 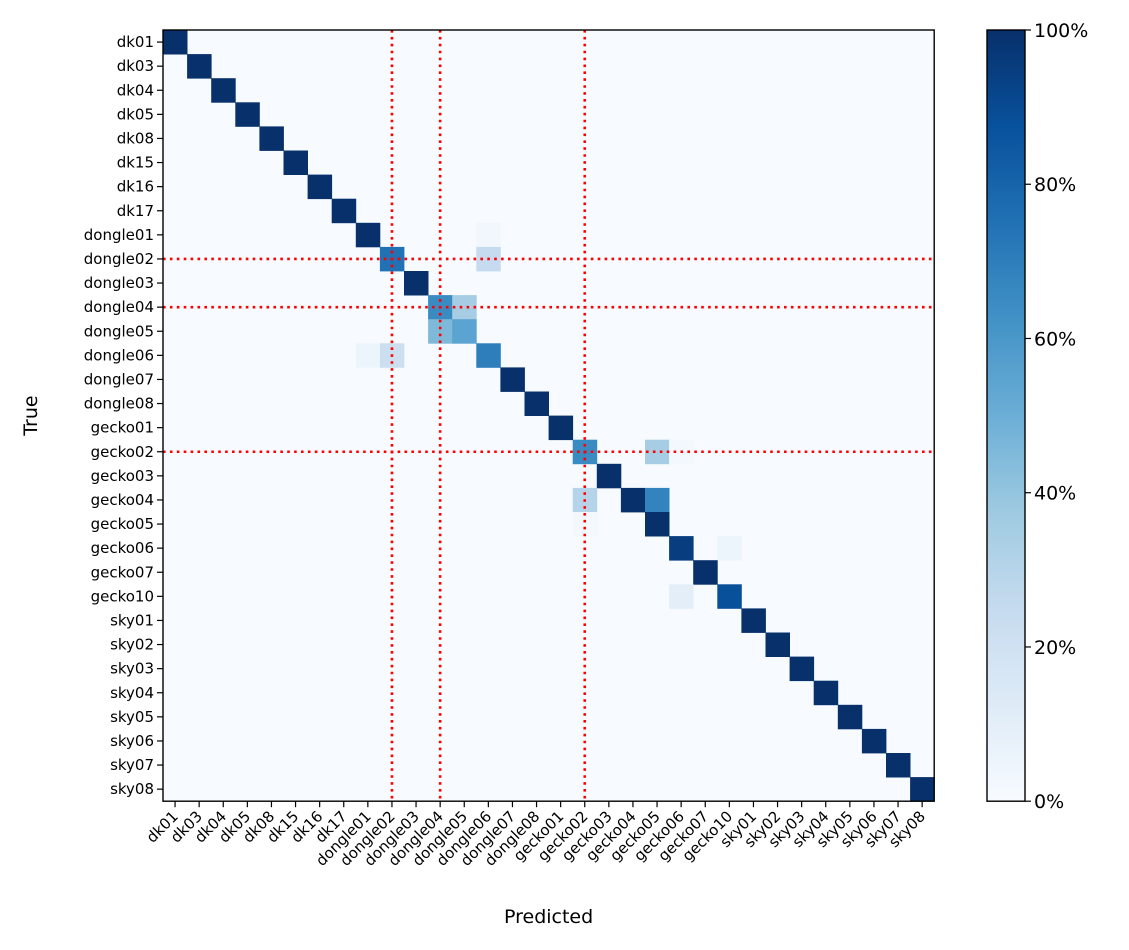 I want to click on y-tick-label: dongle06, so click(x=119, y=355).